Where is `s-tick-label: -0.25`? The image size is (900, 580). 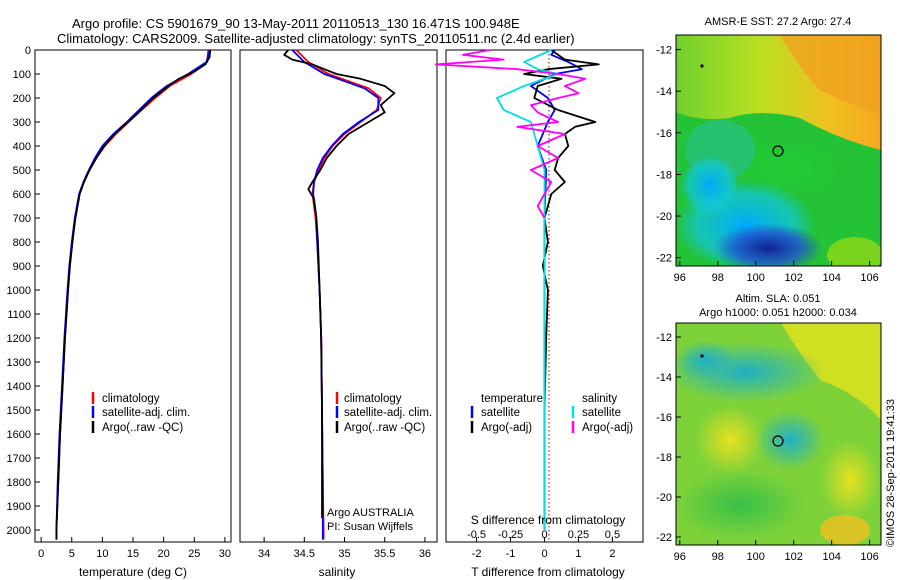 s-tick-label: -0.25 is located at coordinates (510, 535).